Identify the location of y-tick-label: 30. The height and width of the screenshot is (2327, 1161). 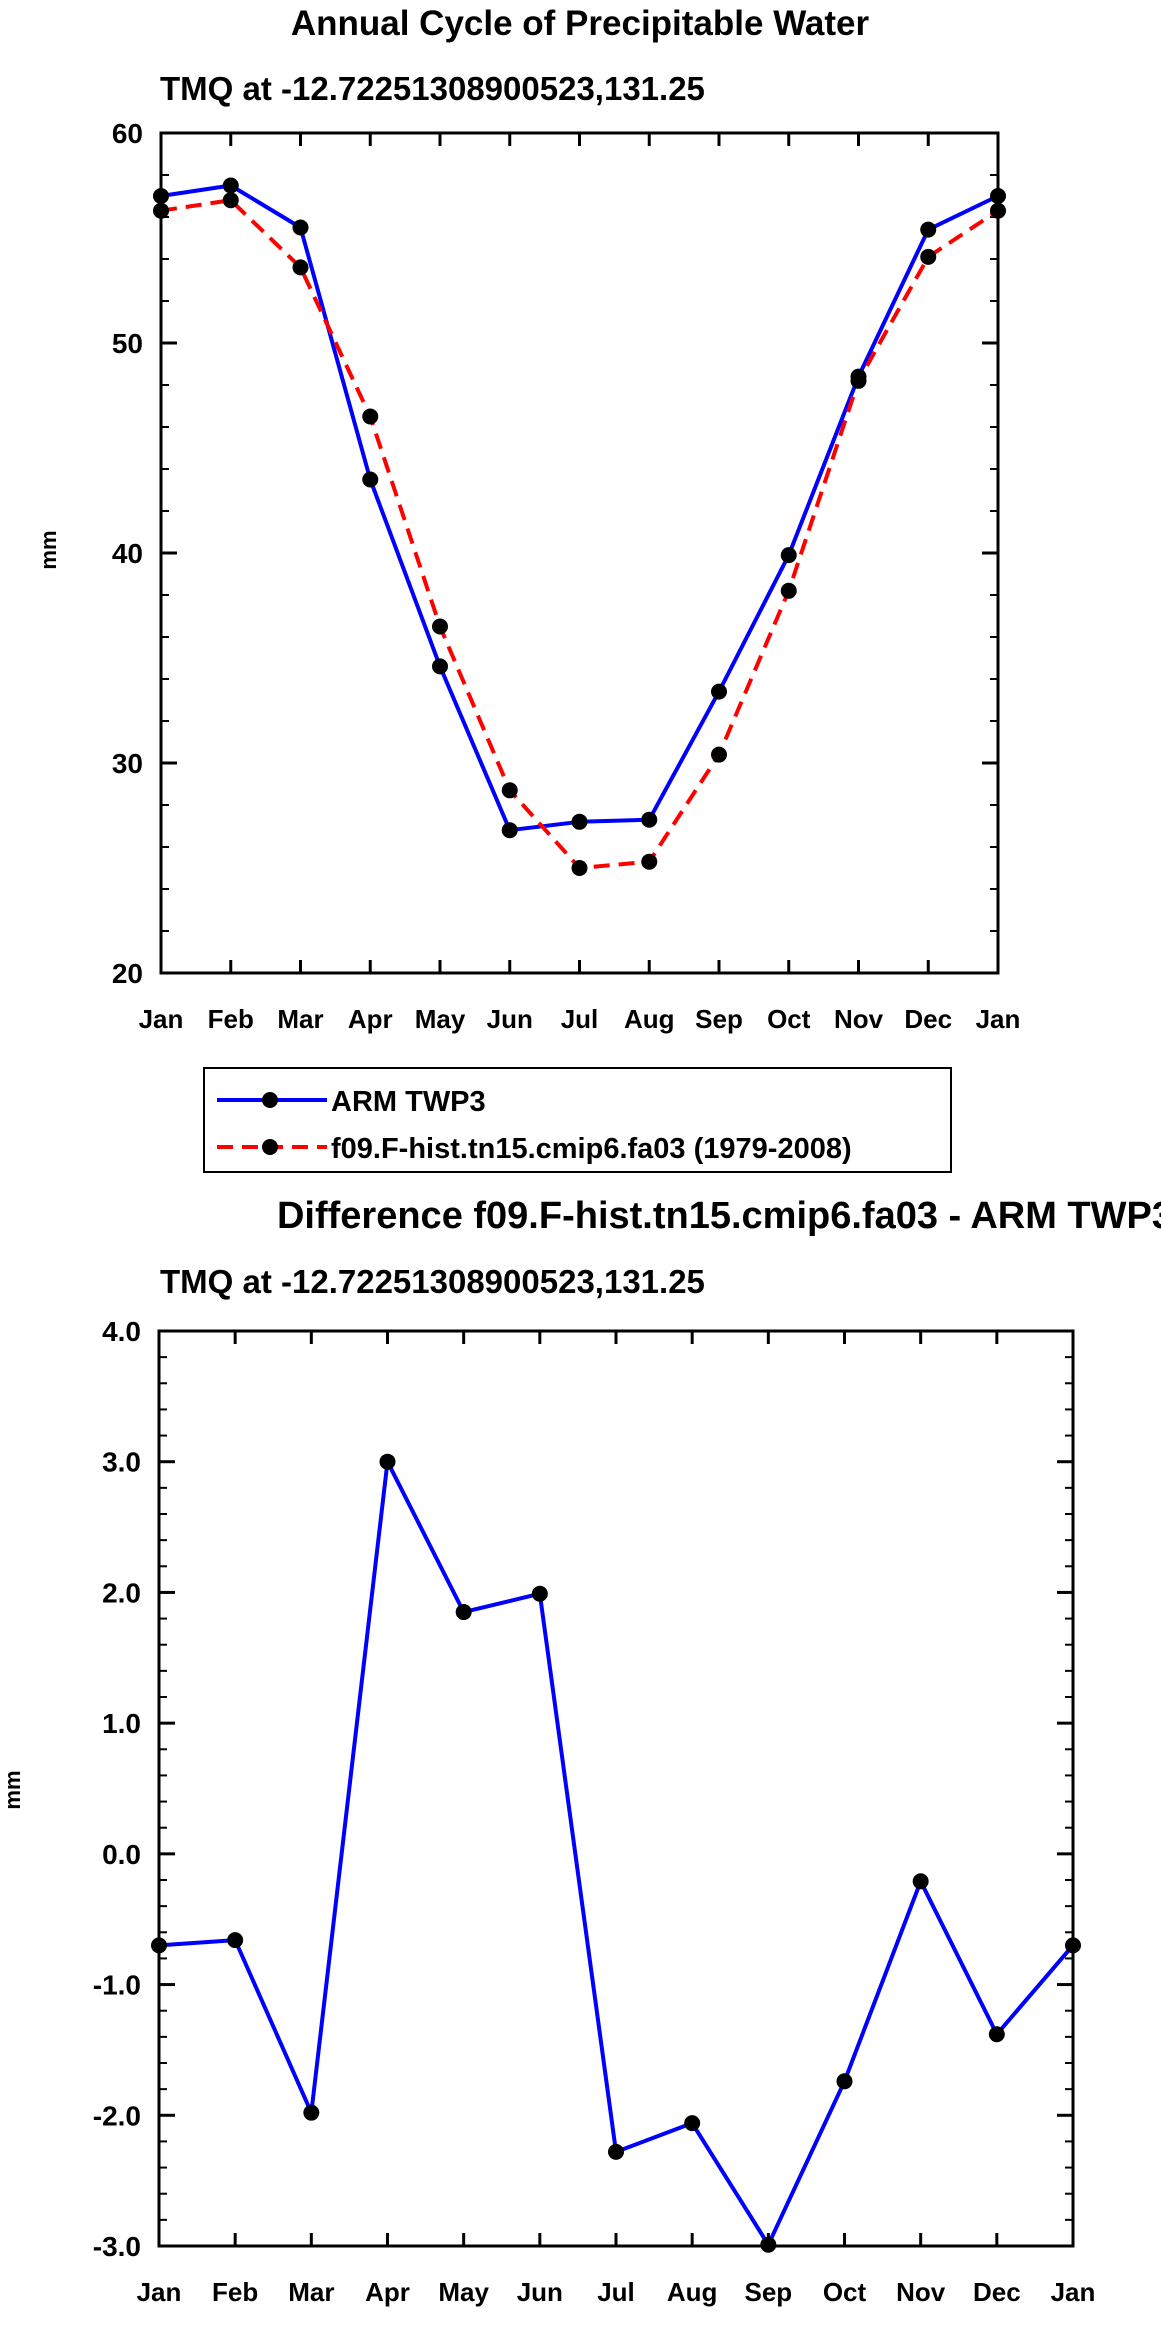
(127, 763).